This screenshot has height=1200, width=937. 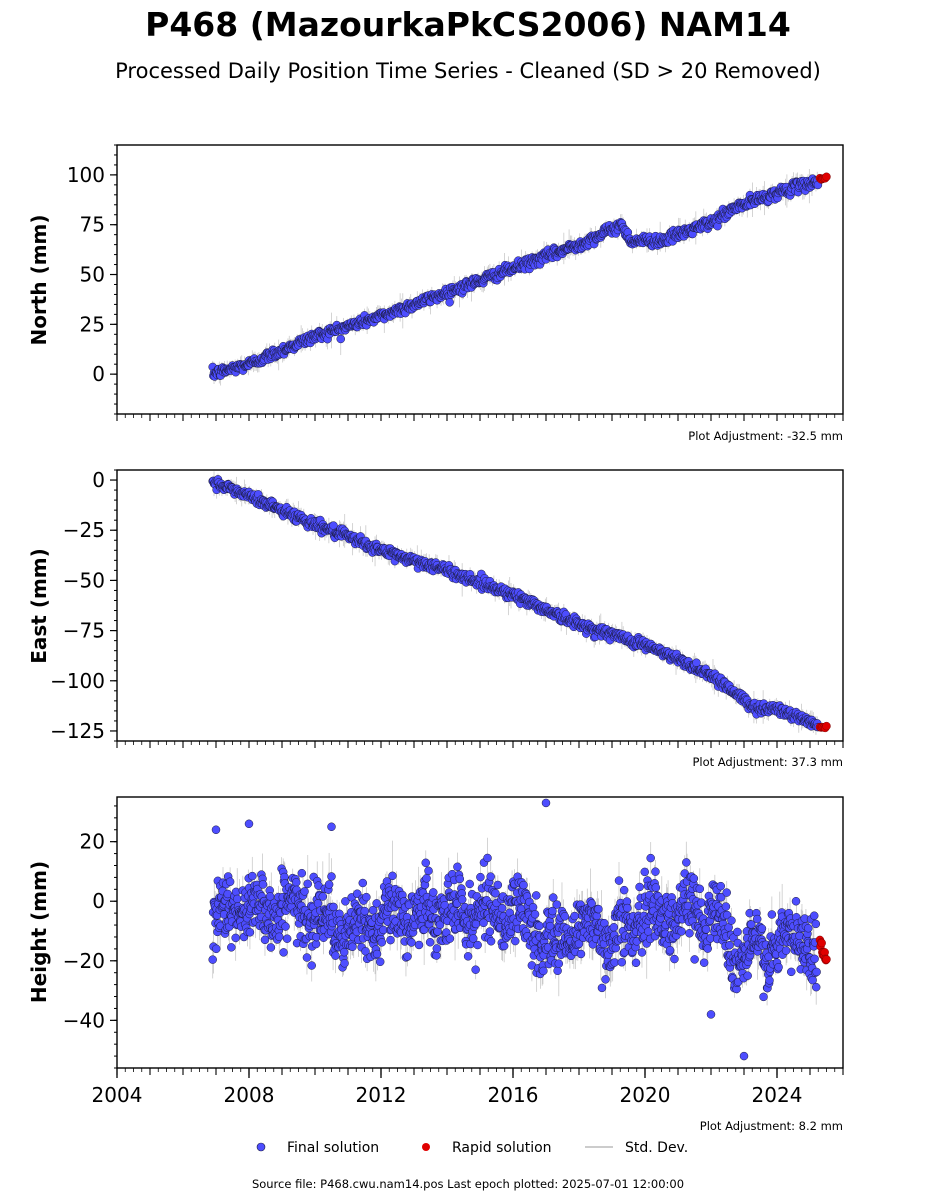 I want to click on y-tick-label: −125, so click(x=77, y=731).